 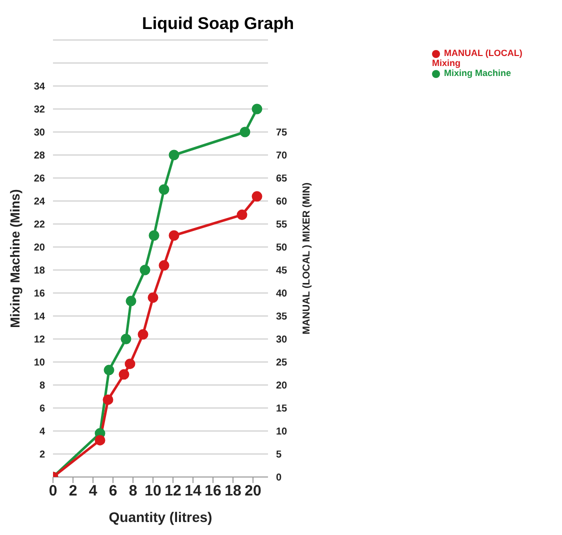 What do you see at coordinates (282, 363) in the screenshot?
I see `y2-tick-label: 25` at bounding box center [282, 363].